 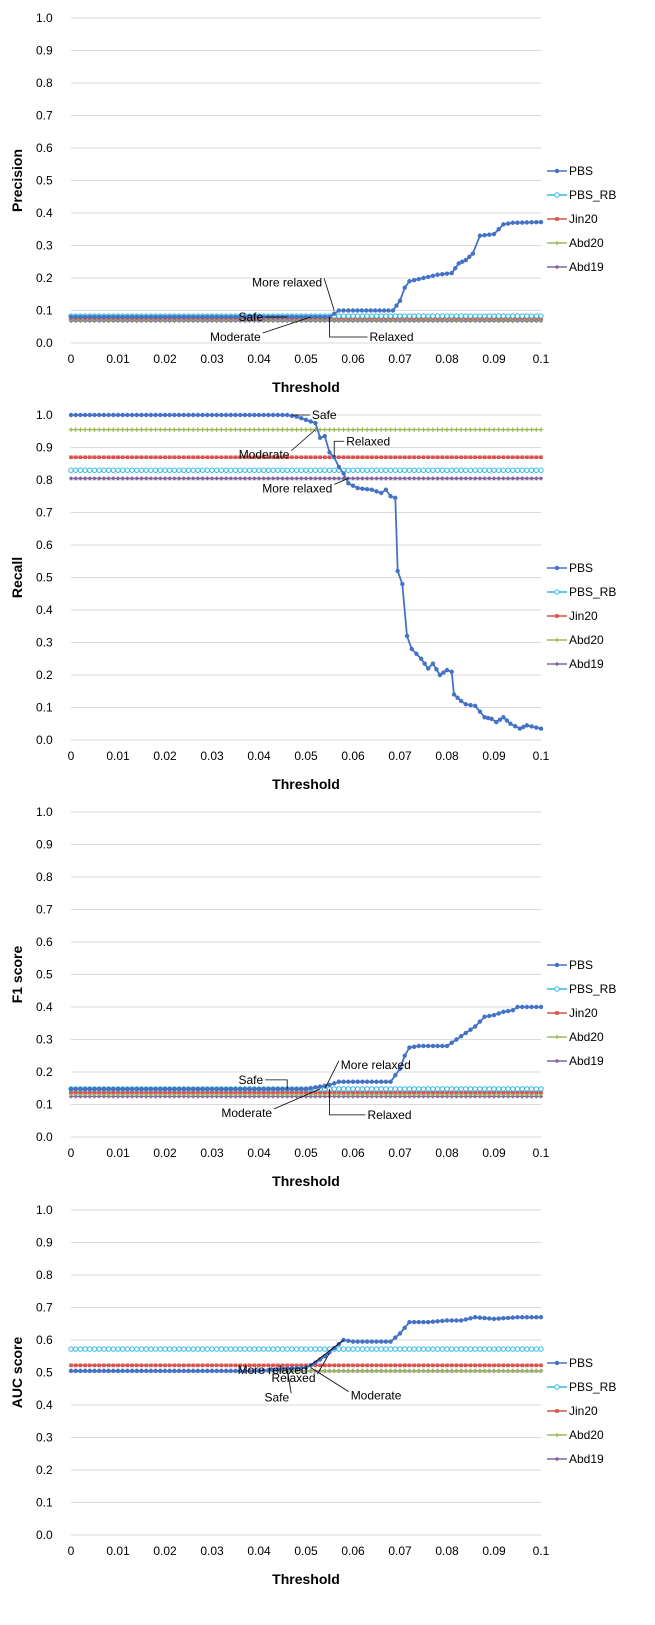 I want to click on legend-label: Jin20, so click(x=583, y=1411).